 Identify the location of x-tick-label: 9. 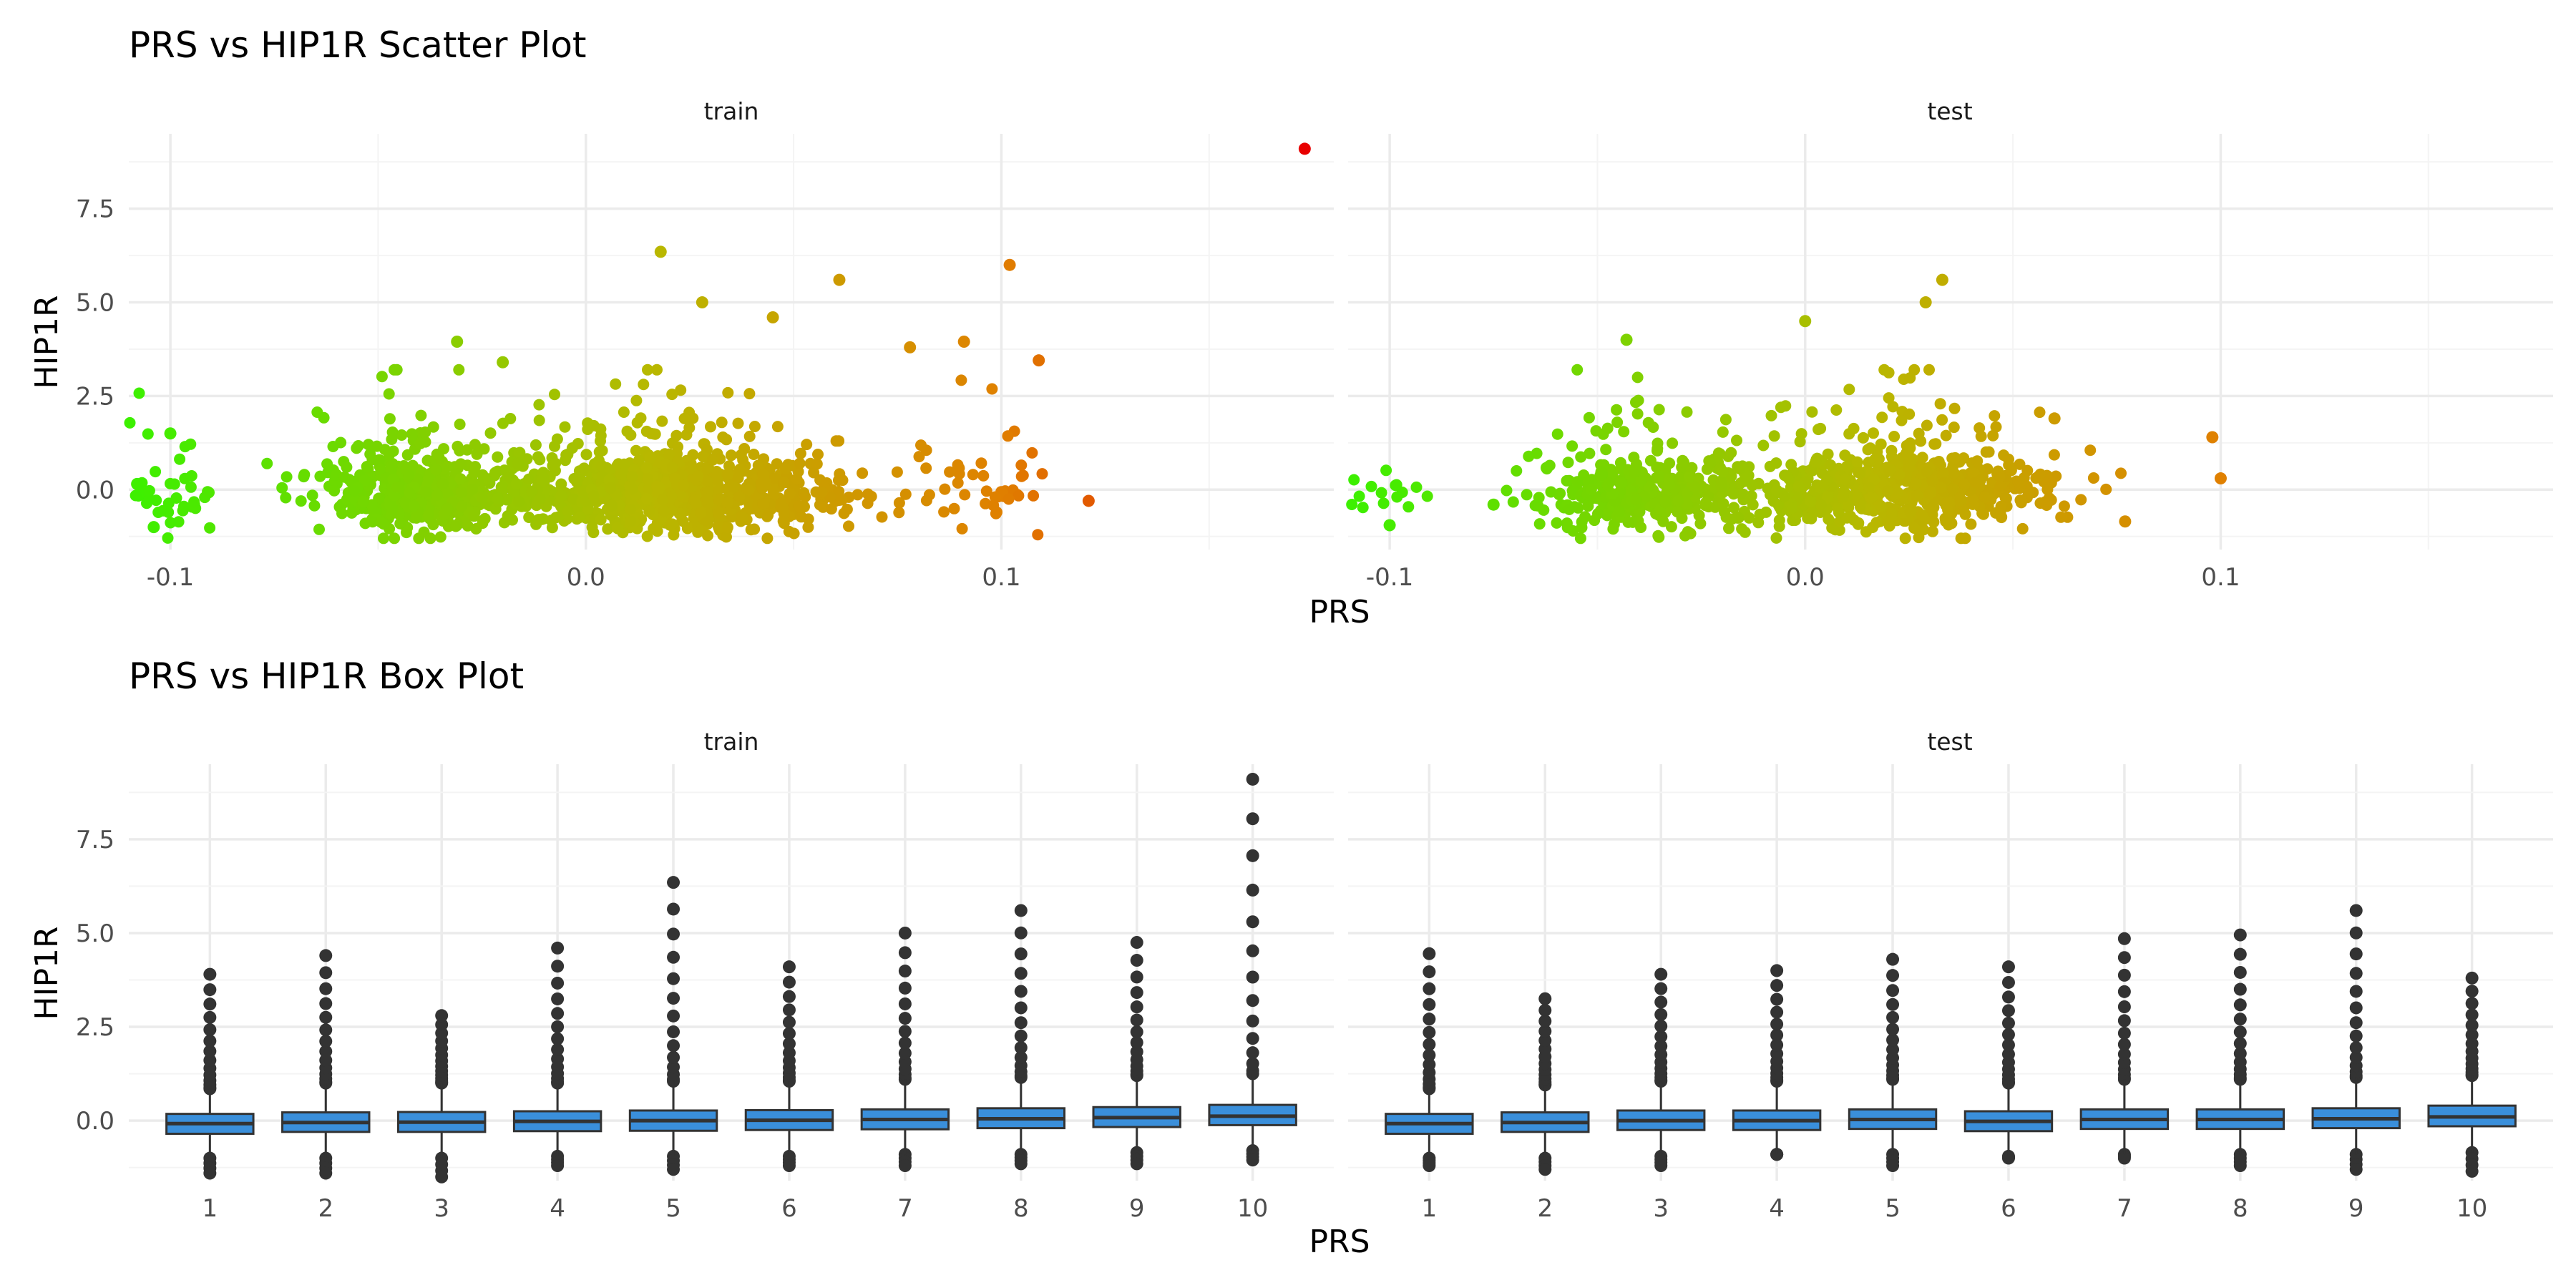
(1137, 1208).